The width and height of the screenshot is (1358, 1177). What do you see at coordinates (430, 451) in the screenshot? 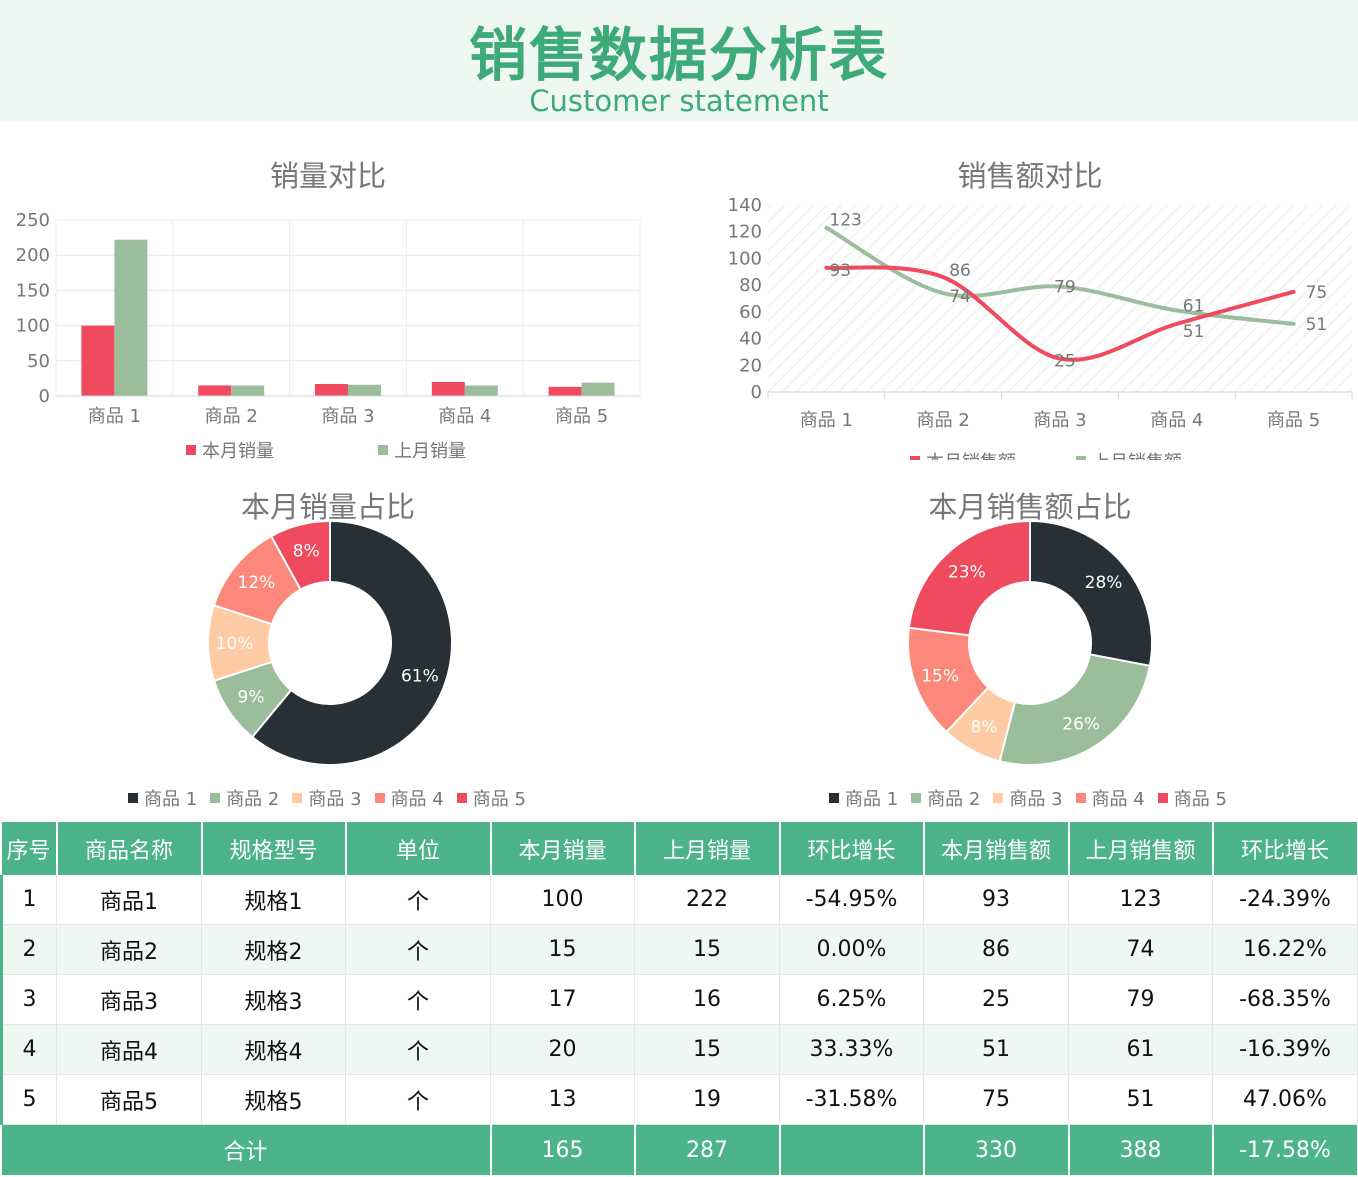
I see `legend-label: 上月销量` at bounding box center [430, 451].